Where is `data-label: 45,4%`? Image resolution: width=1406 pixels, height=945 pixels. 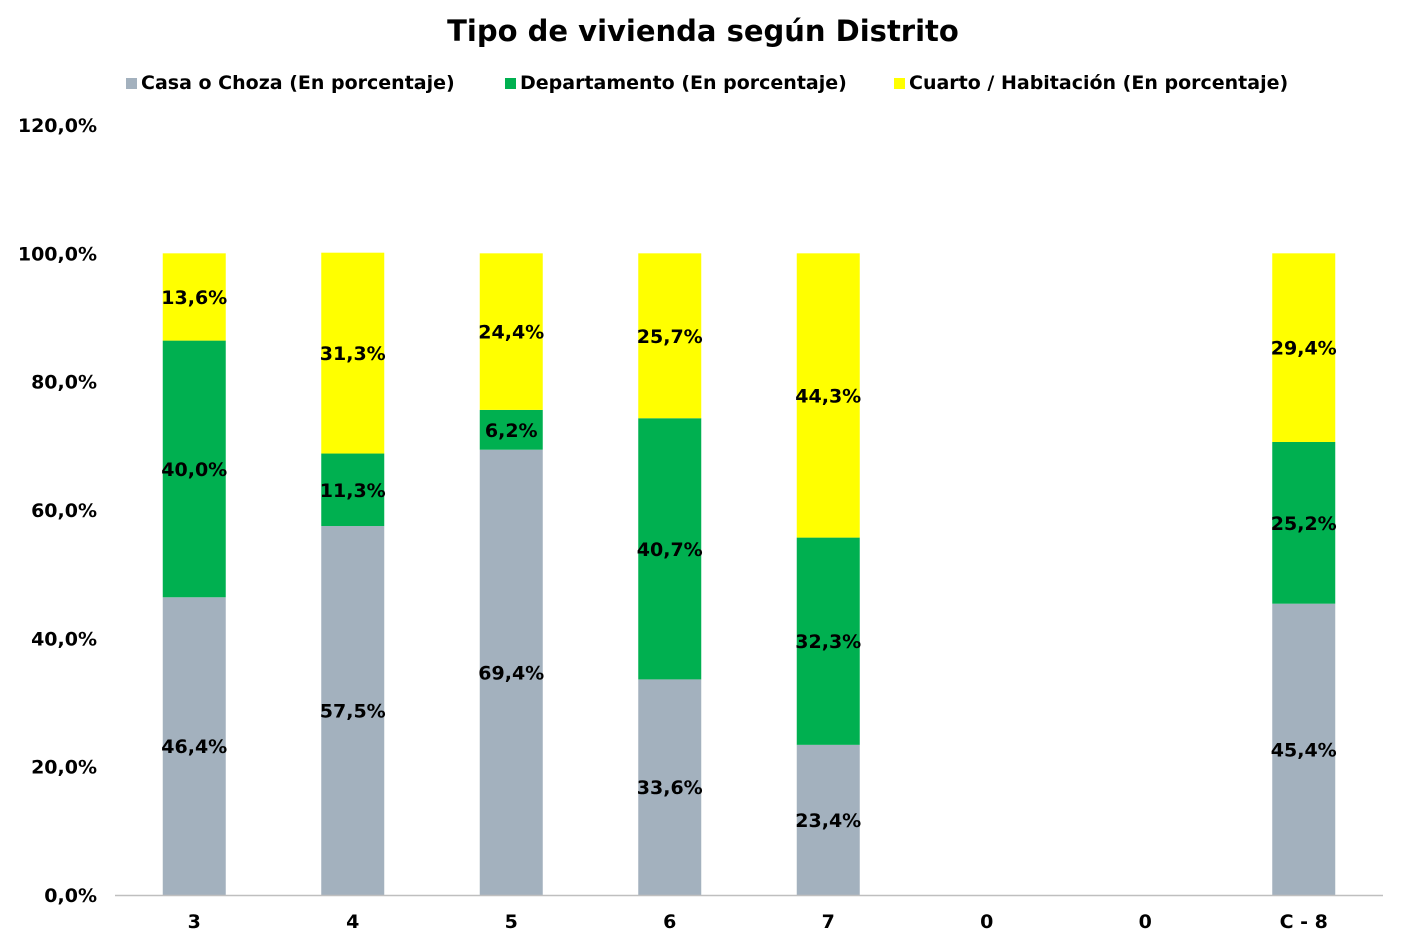
data-label: 45,4% is located at coordinates (1304, 750).